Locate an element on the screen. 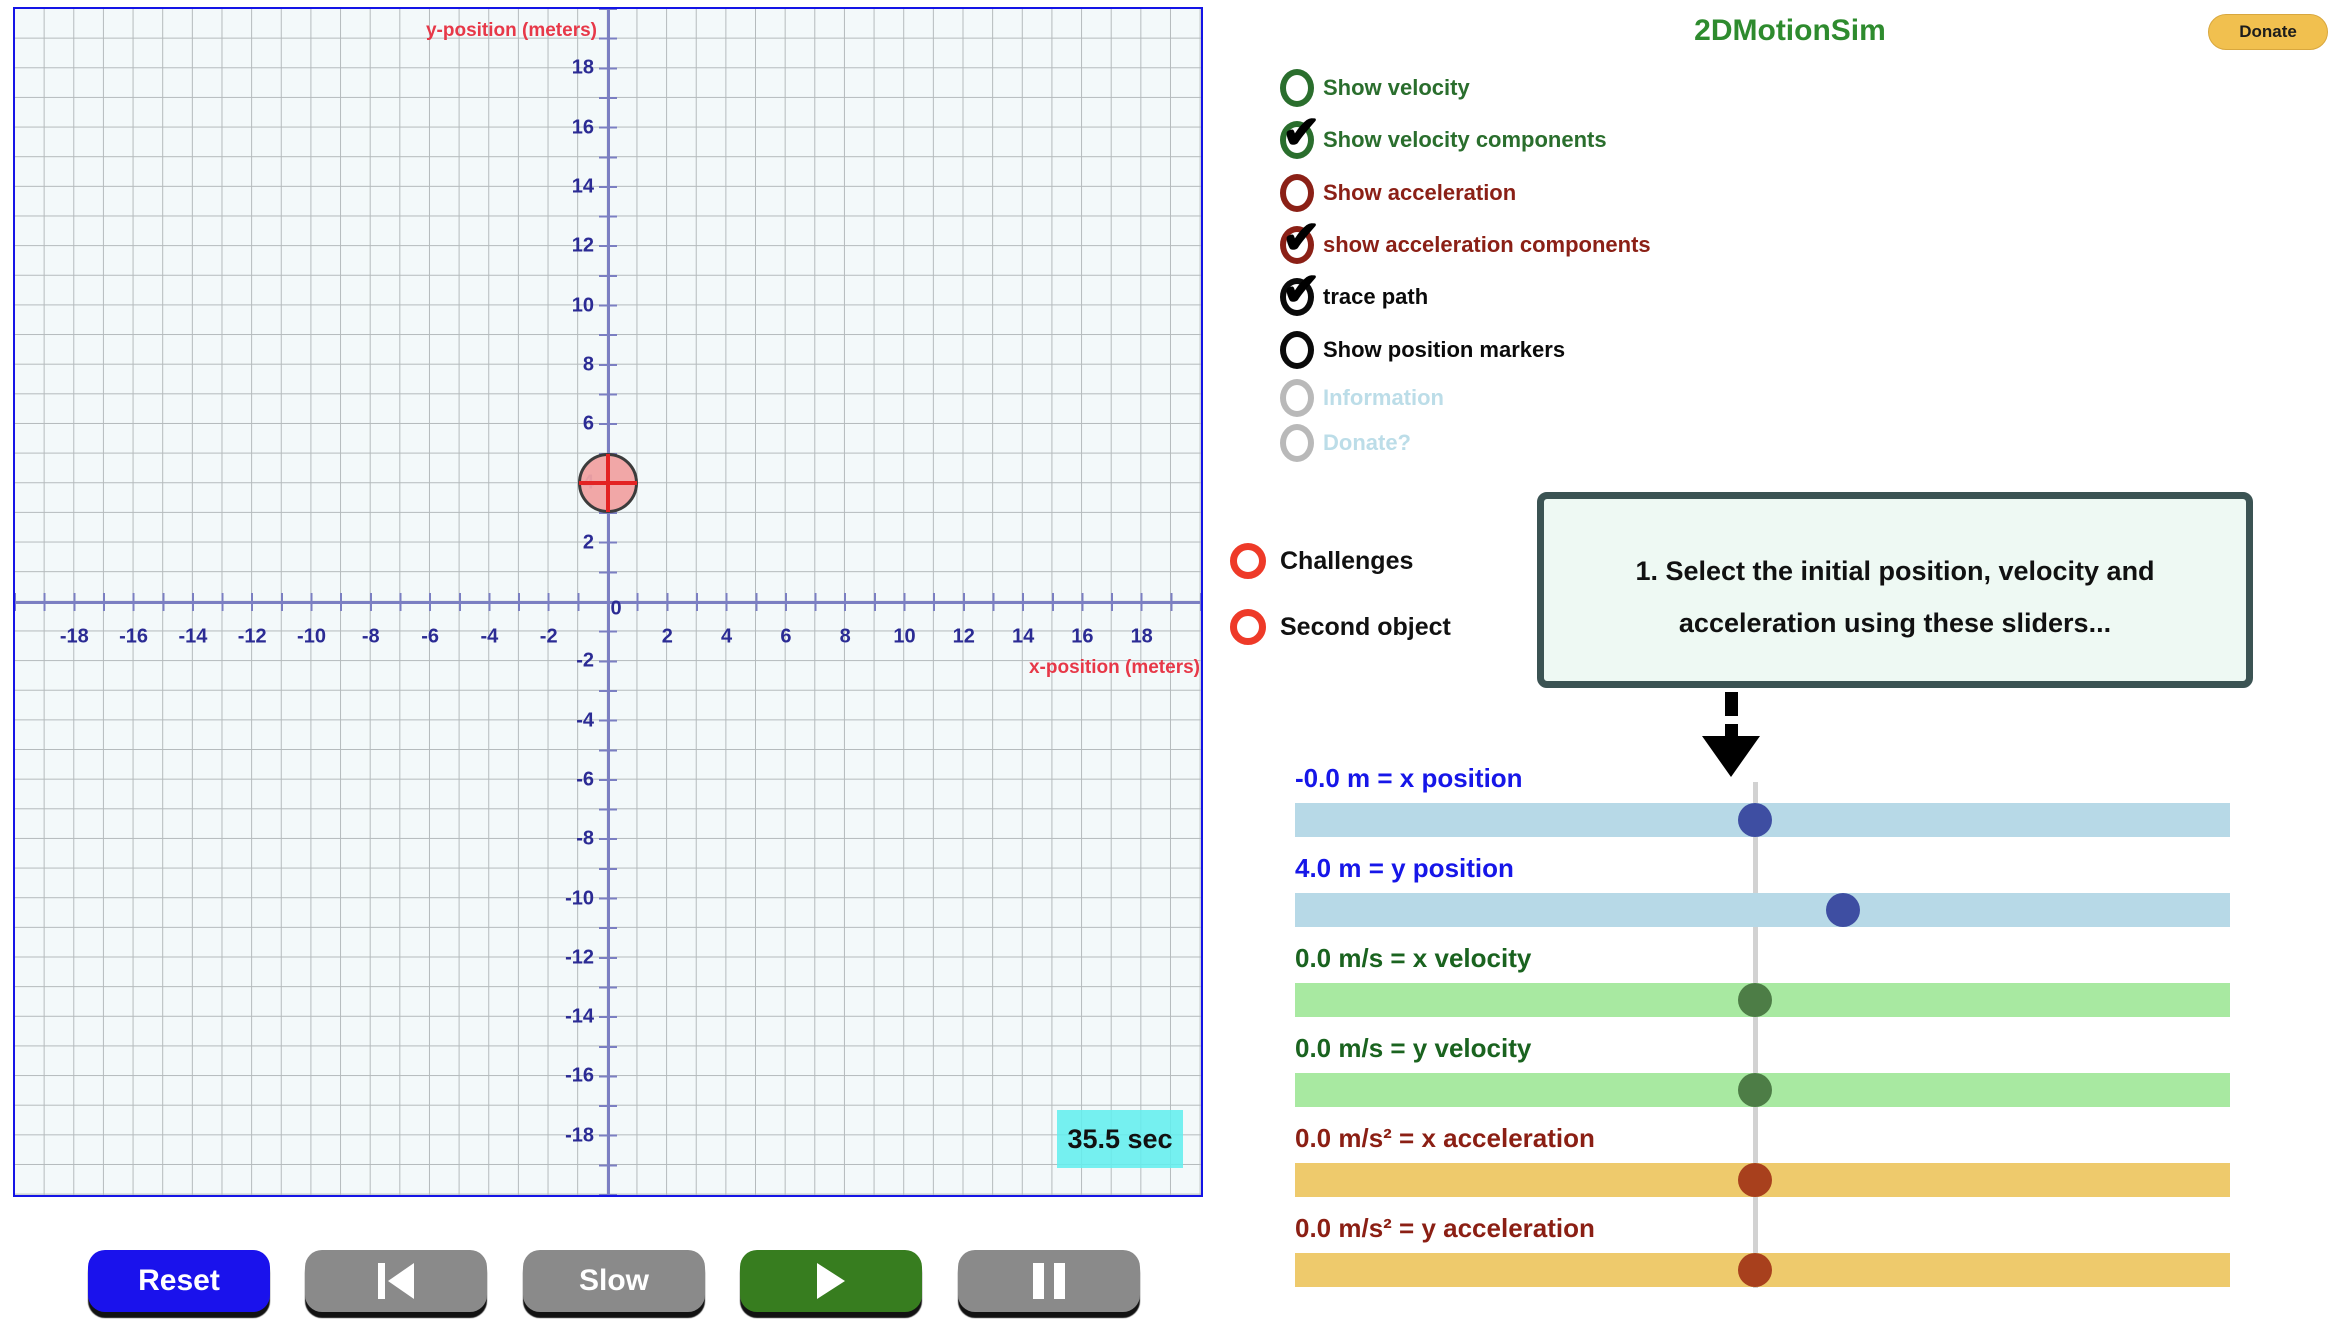 This screenshot has width=2352, height=1328. slider-track-y-acceleration is located at coordinates (1762, 1270).